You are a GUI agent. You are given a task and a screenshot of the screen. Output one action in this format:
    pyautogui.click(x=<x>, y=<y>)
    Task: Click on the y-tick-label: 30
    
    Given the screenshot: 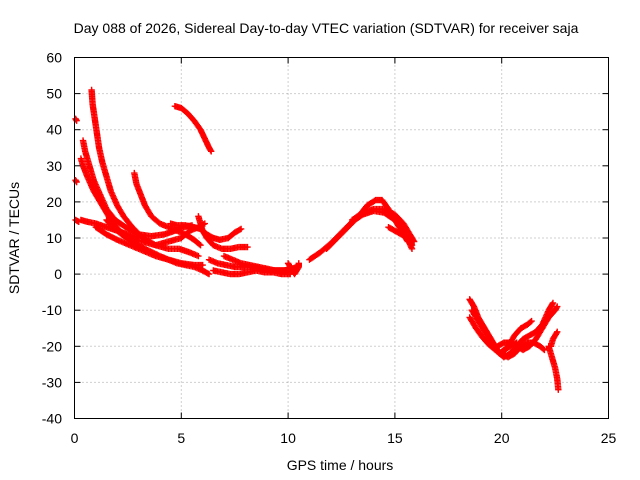 What is the action you would take?
    pyautogui.click(x=54, y=166)
    